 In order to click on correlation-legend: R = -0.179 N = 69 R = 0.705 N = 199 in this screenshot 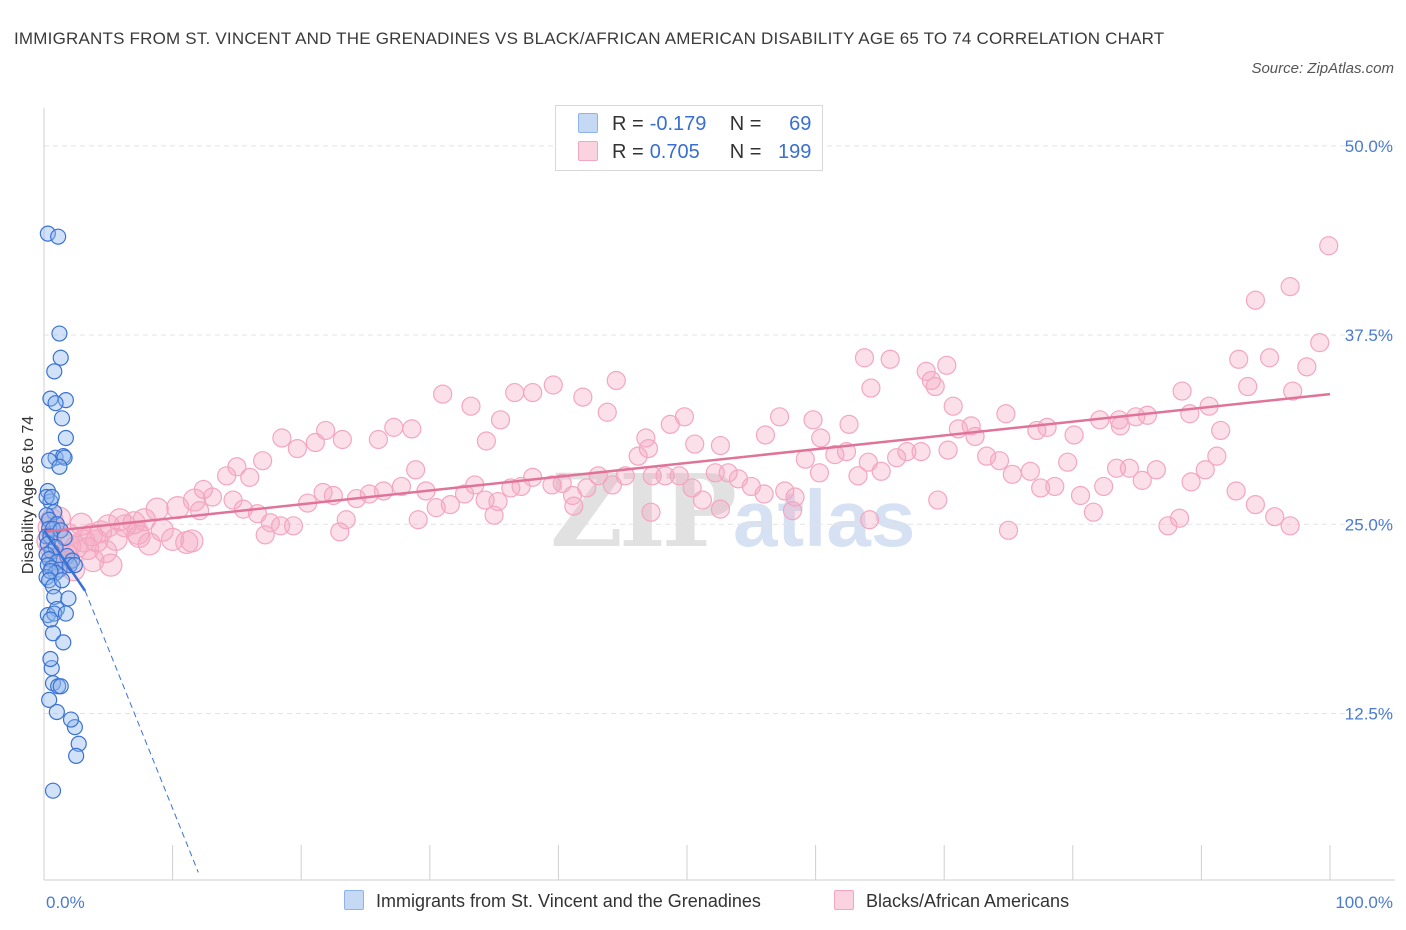, I will do `click(689, 138)`.